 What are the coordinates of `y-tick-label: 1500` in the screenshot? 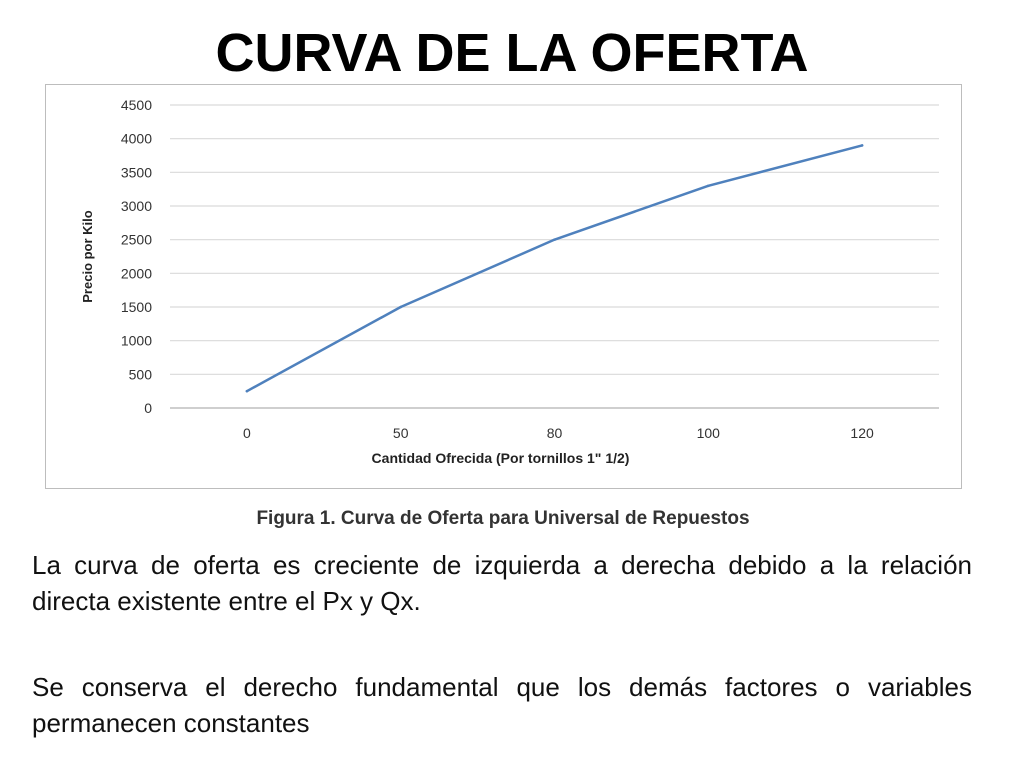 It's located at (136, 307).